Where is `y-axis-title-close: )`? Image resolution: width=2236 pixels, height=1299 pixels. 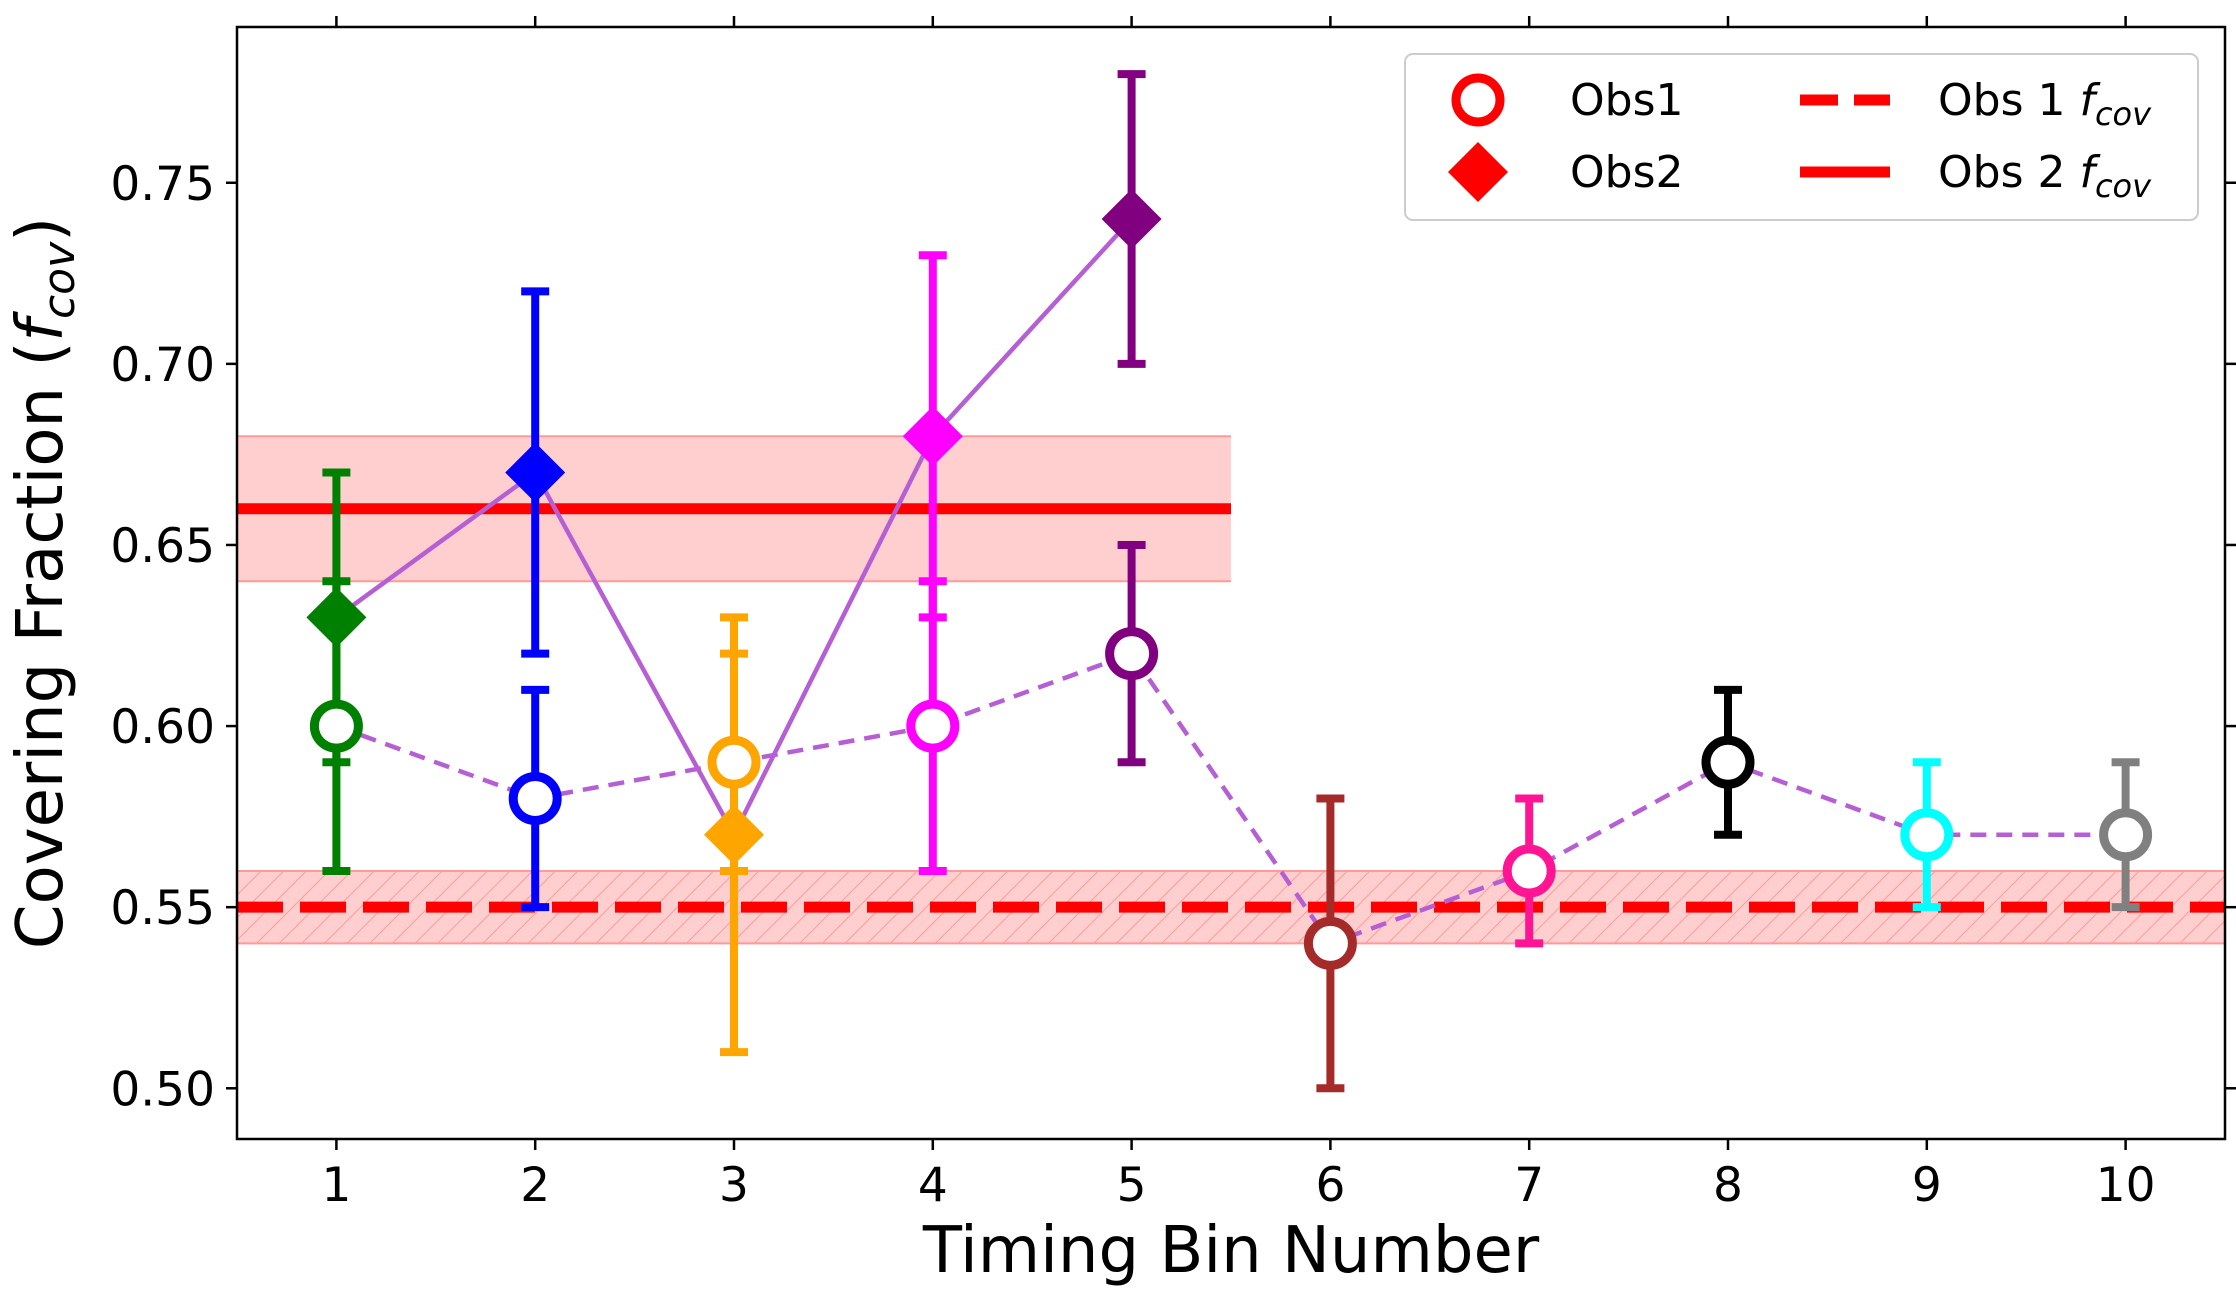
y-axis-title-close: ) is located at coordinates (41, 229).